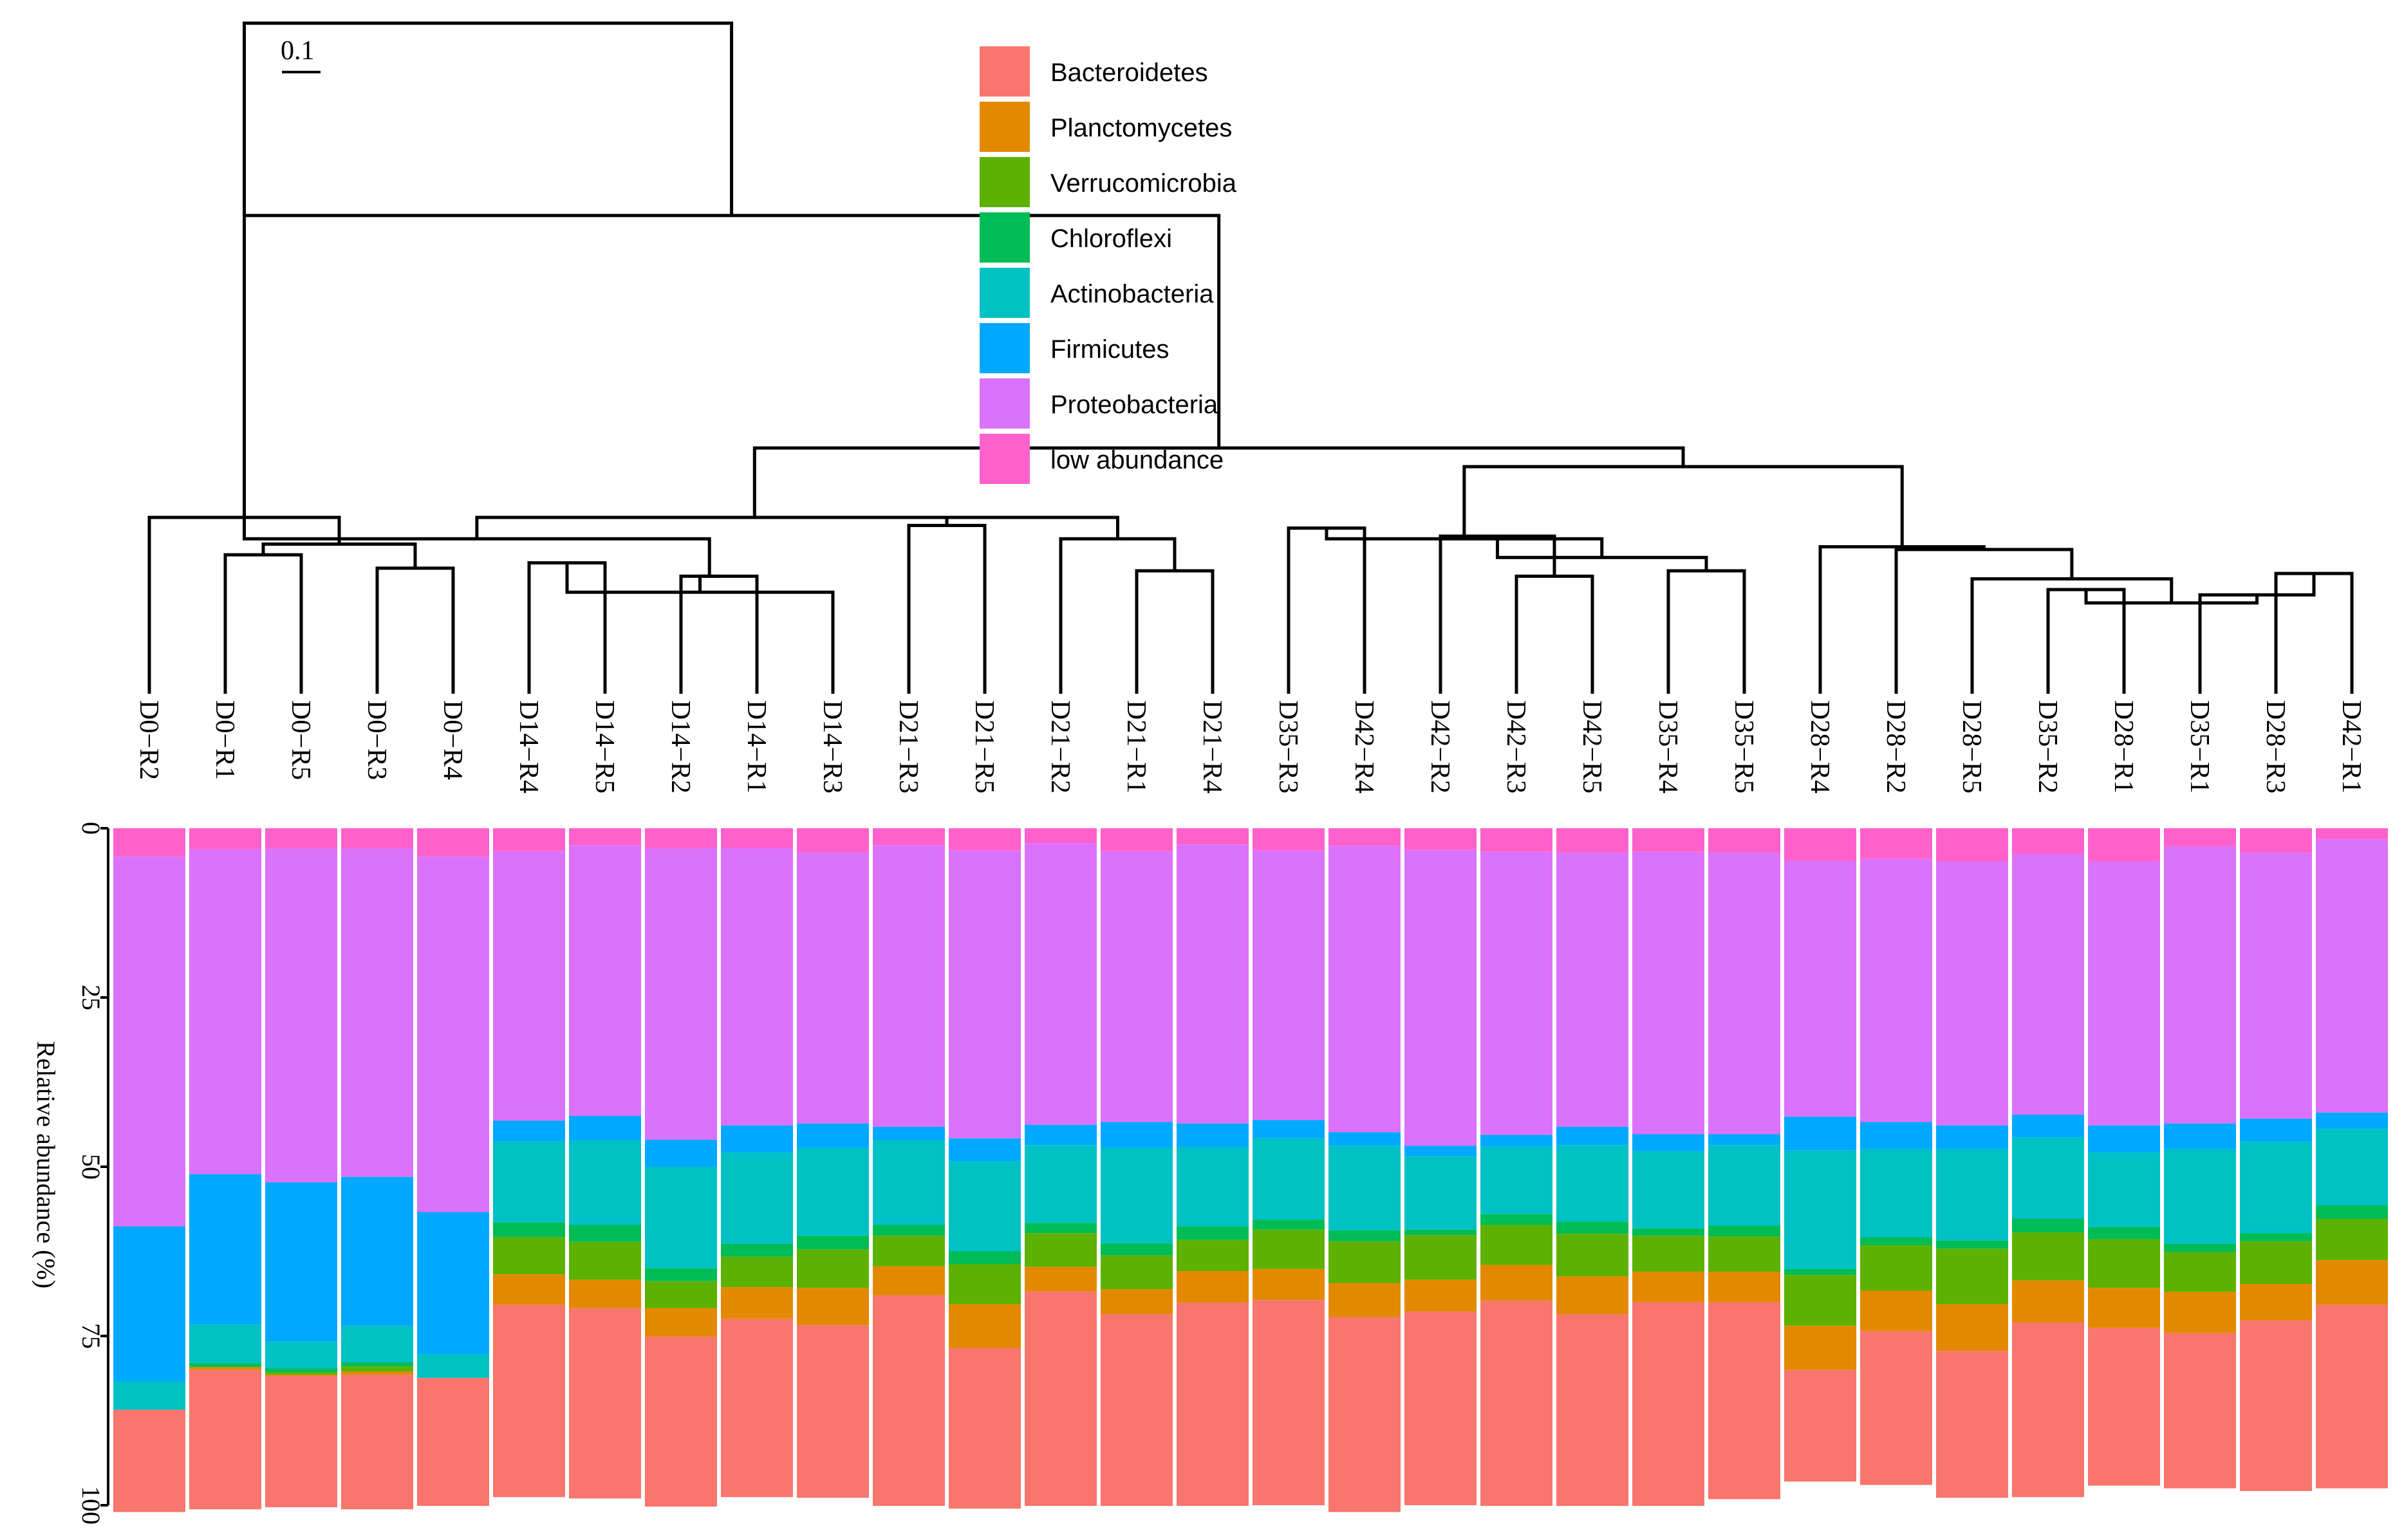 The image size is (2395, 1540). What do you see at coordinates (1744, 747) in the screenshot?
I see `sample-label: D35−R5` at bounding box center [1744, 747].